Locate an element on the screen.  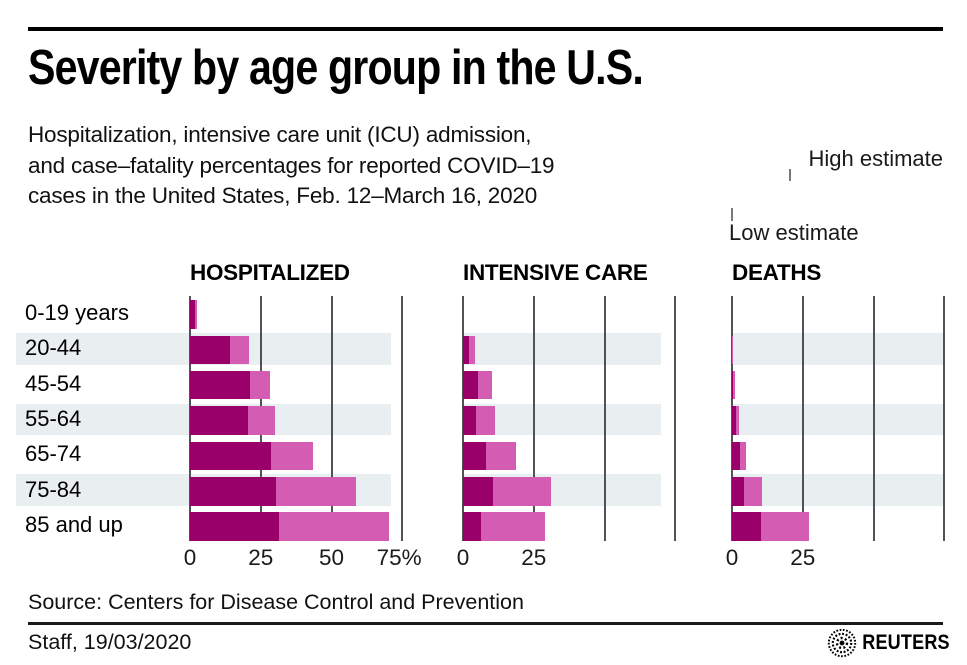
page-title: Severity by age group in the U.S. is located at coordinates (336, 68).